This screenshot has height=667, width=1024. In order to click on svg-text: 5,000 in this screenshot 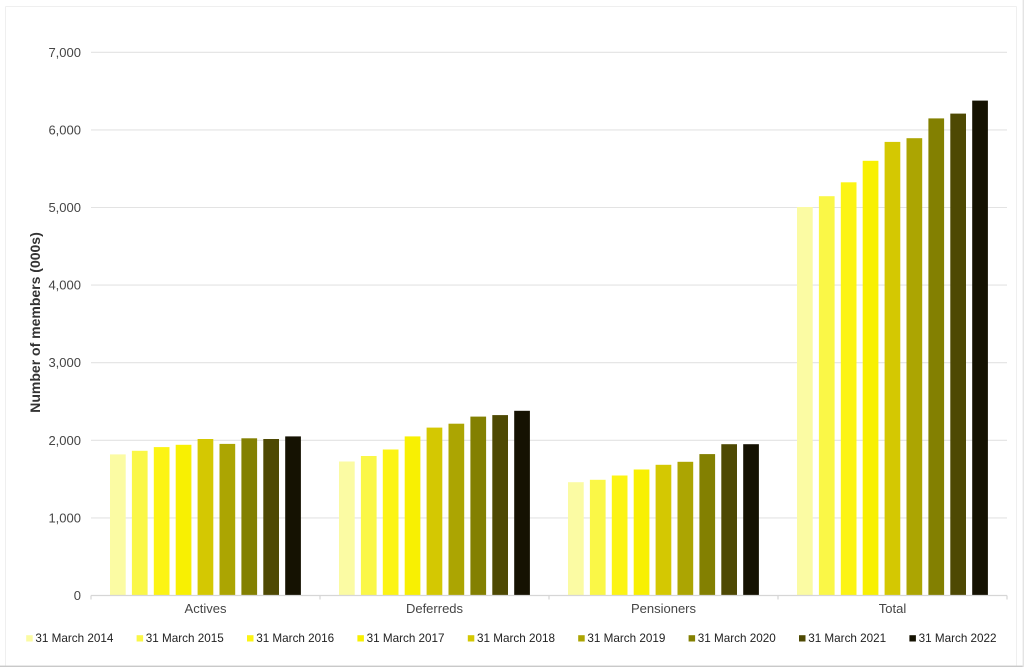, I will do `click(64, 207)`.